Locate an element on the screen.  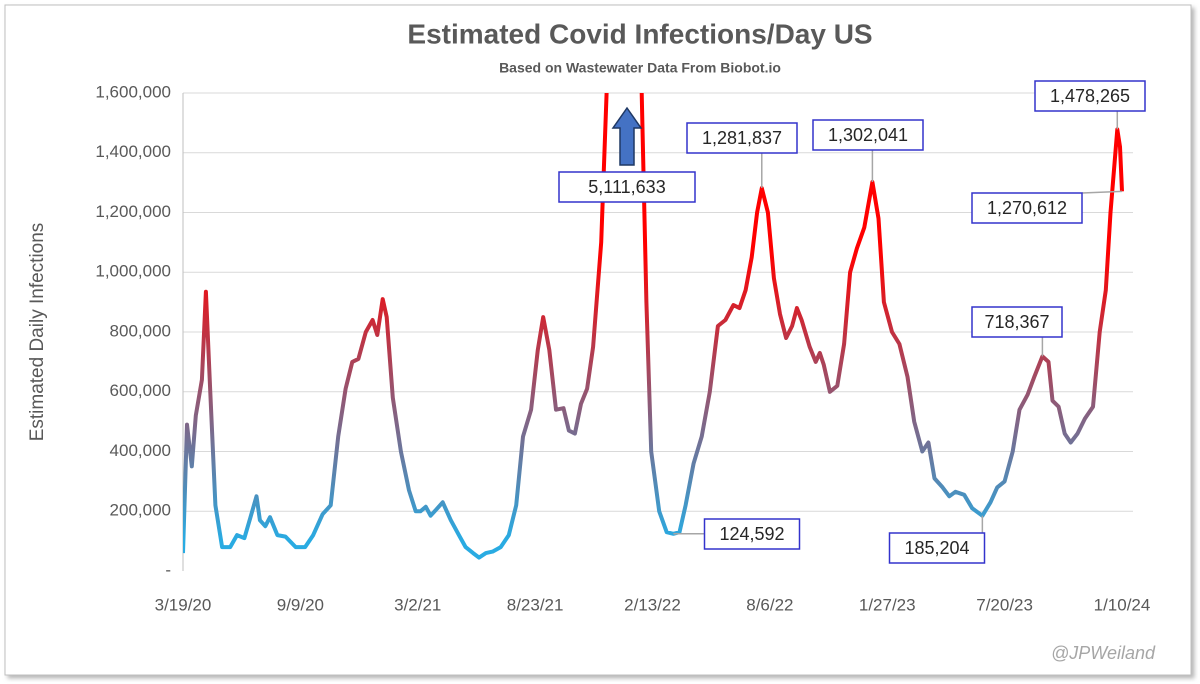
x-tick-label: 3/19/20 is located at coordinates (183, 604).